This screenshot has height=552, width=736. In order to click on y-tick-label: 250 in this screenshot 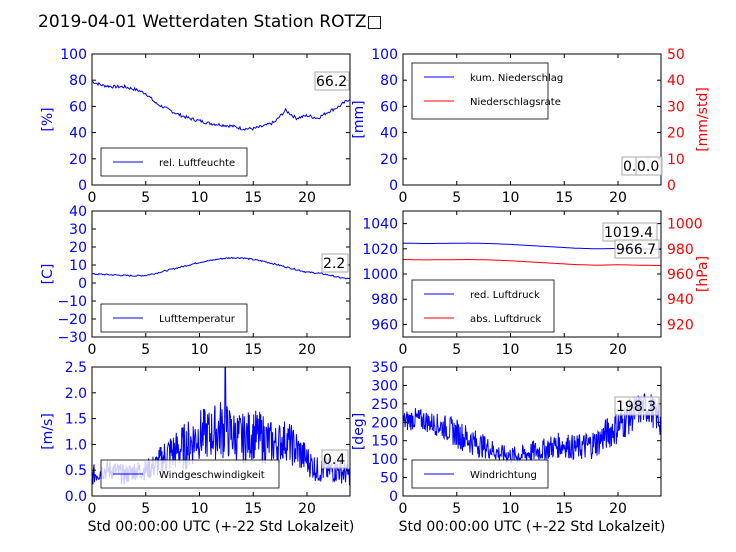, I will do `click(384, 405)`.